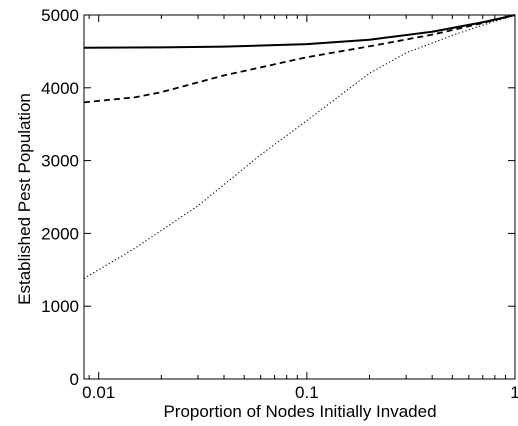  I want to click on y-tick-label: 0, so click(74, 379).